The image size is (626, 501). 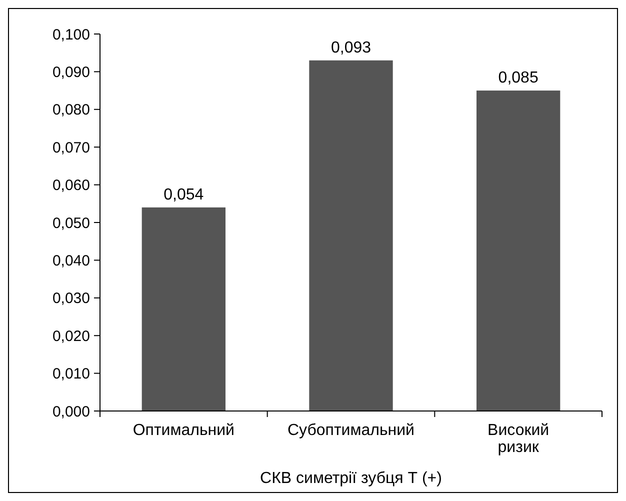 What do you see at coordinates (519, 439) in the screenshot?
I see `x-tick-label: Високий ризик` at bounding box center [519, 439].